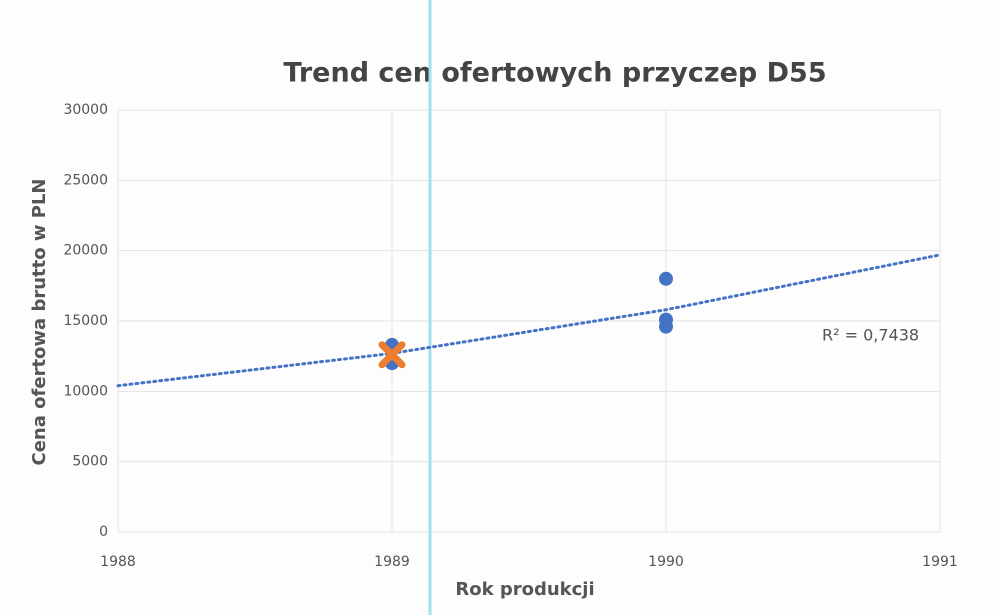  I want to click on r-squared-annotation: R² = 0,7438, so click(870, 335).